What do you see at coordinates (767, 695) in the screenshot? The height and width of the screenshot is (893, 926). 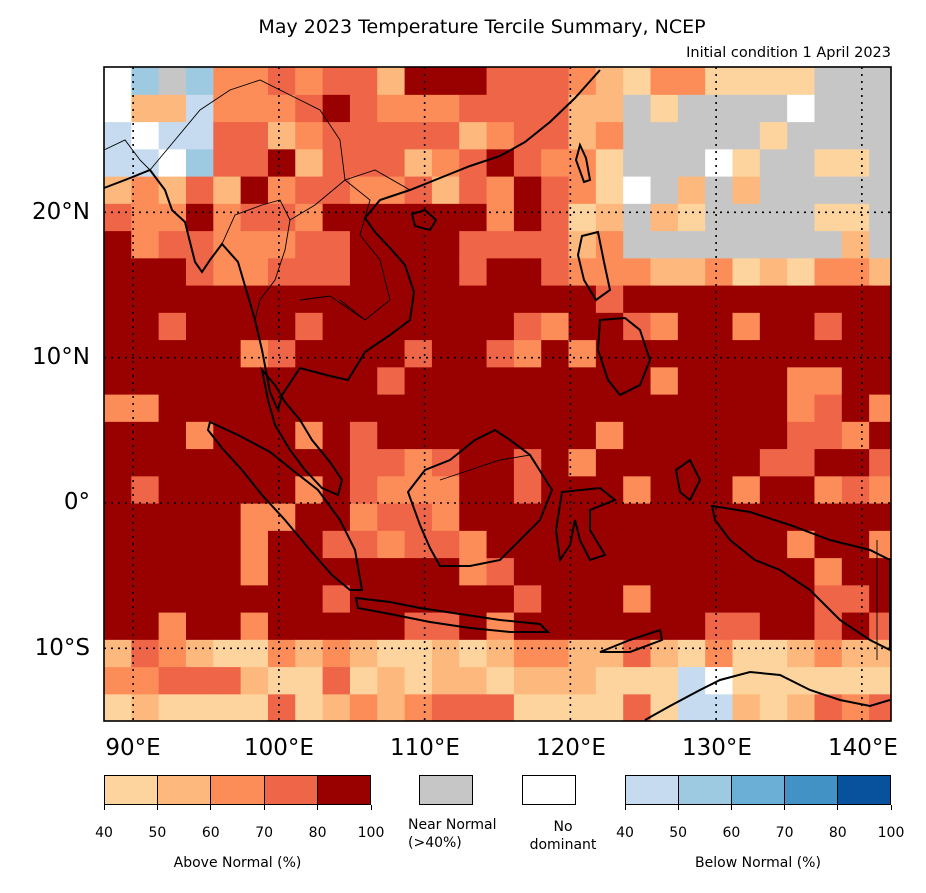 I see `coastline-australia` at bounding box center [767, 695].